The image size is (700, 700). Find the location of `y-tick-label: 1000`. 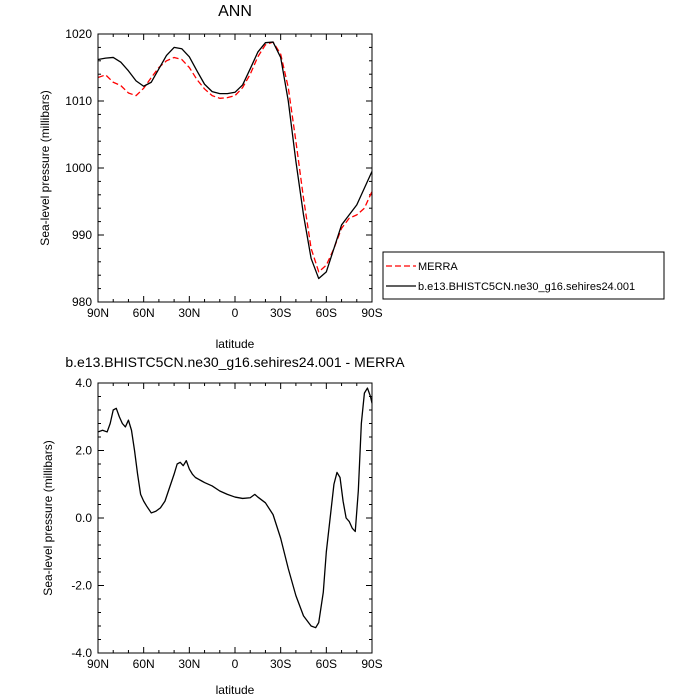

y-tick-label: 1000 is located at coordinates (78, 168).